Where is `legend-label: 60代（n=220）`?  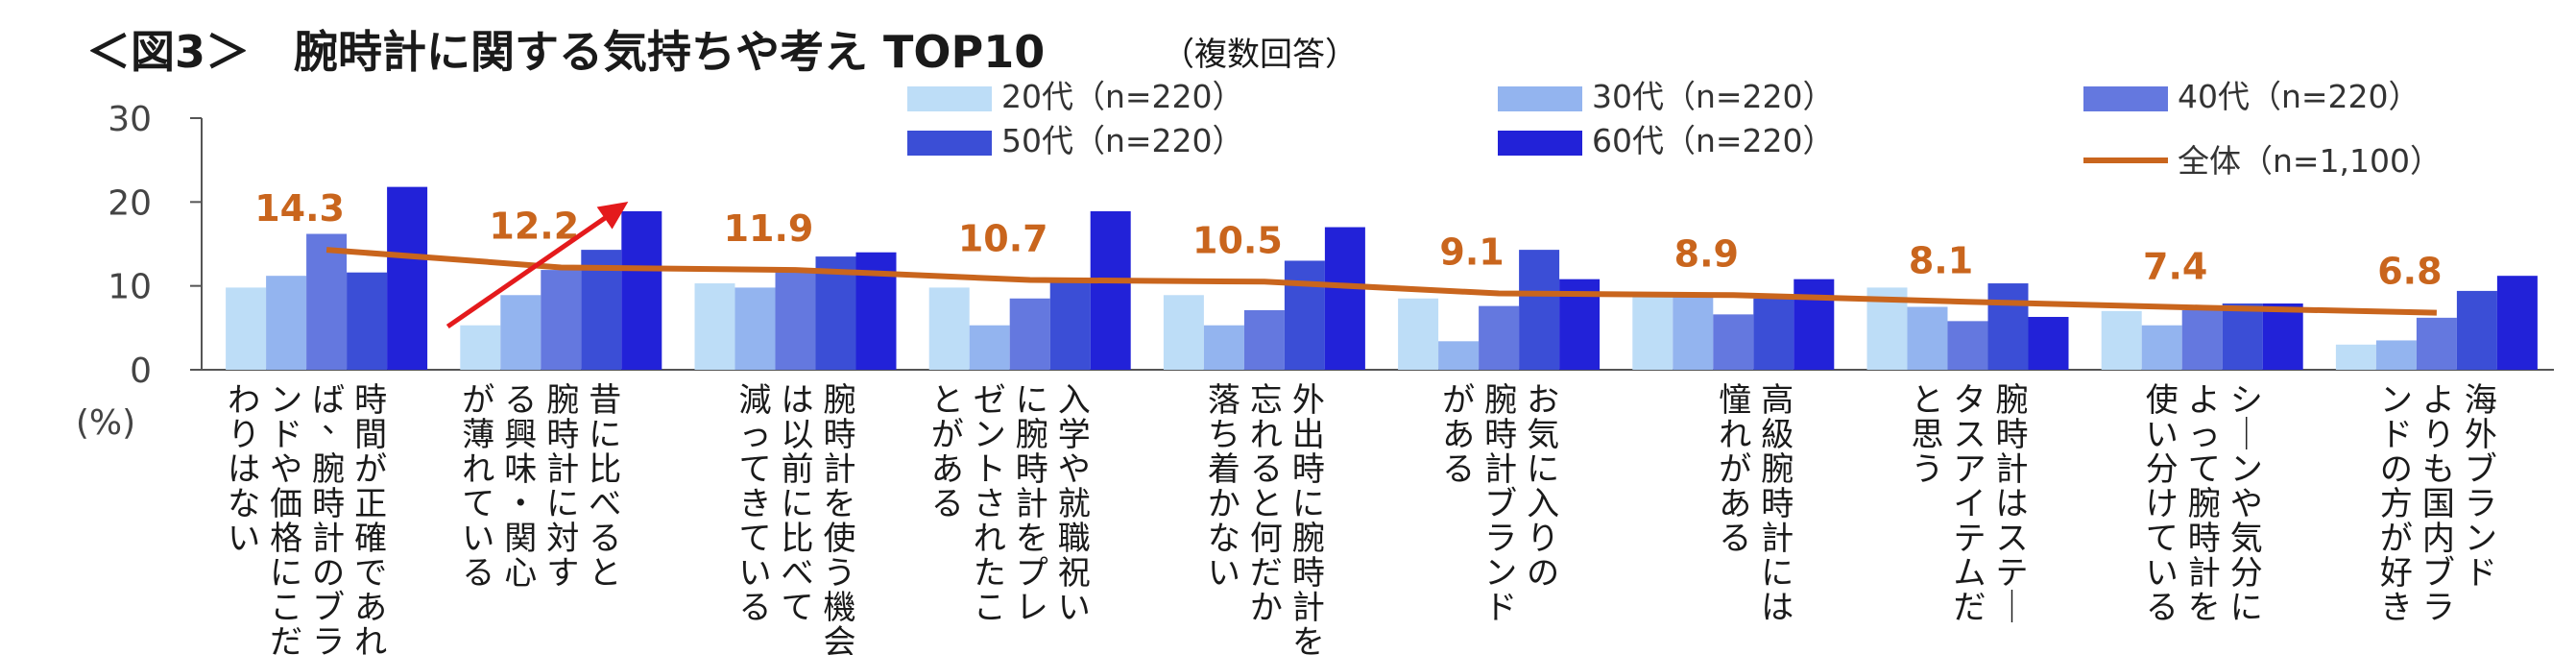
legend-label: 60代（n=220） is located at coordinates (1713, 141).